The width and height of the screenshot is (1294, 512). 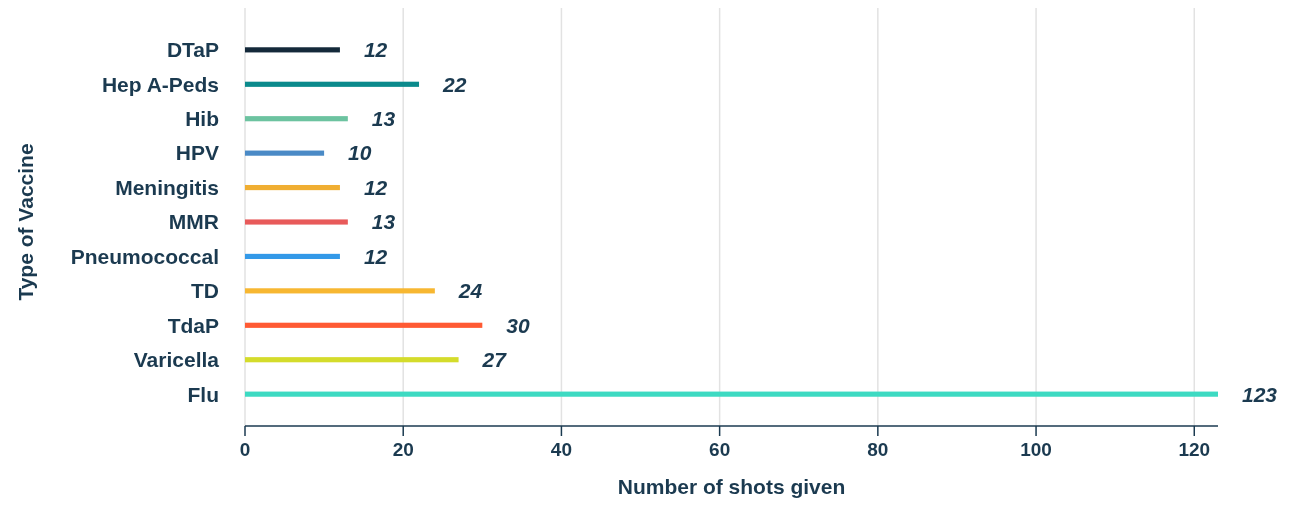 What do you see at coordinates (561, 449) in the screenshot?
I see `x-tick-label: 40` at bounding box center [561, 449].